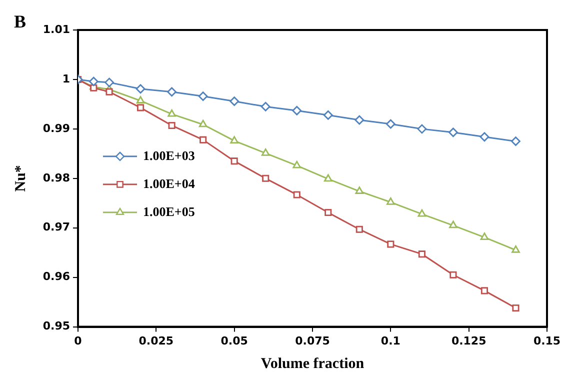 The width and height of the screenshot is (581, 381). I want to click on y-axis-title: Nu*, so click(20, 178).